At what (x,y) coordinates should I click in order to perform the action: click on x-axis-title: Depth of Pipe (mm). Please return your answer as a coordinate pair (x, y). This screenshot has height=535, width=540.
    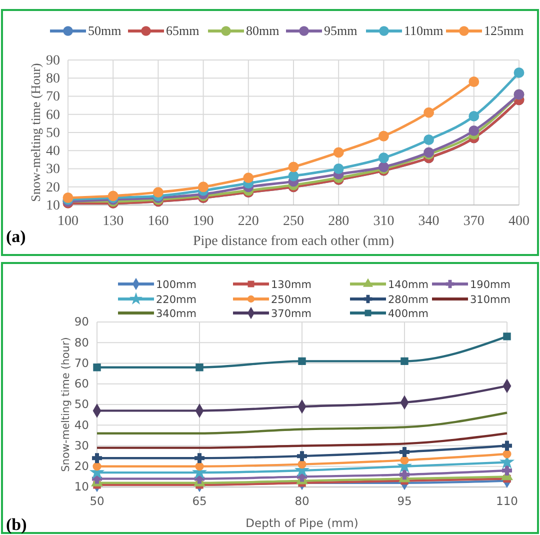
    Looking at the image, I should click on (302, 523).